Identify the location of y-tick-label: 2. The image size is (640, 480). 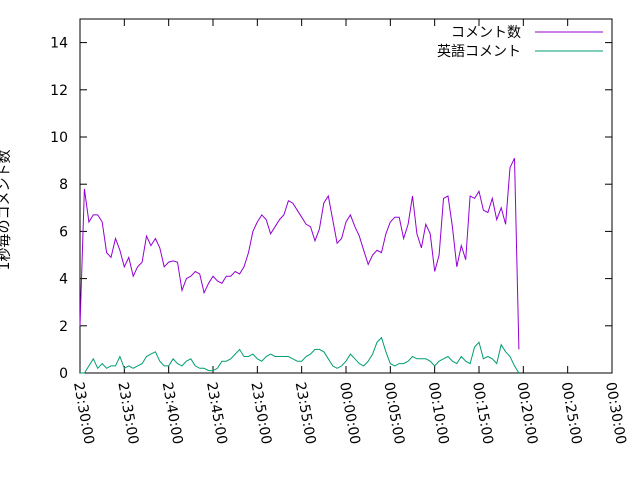
(63, 327).